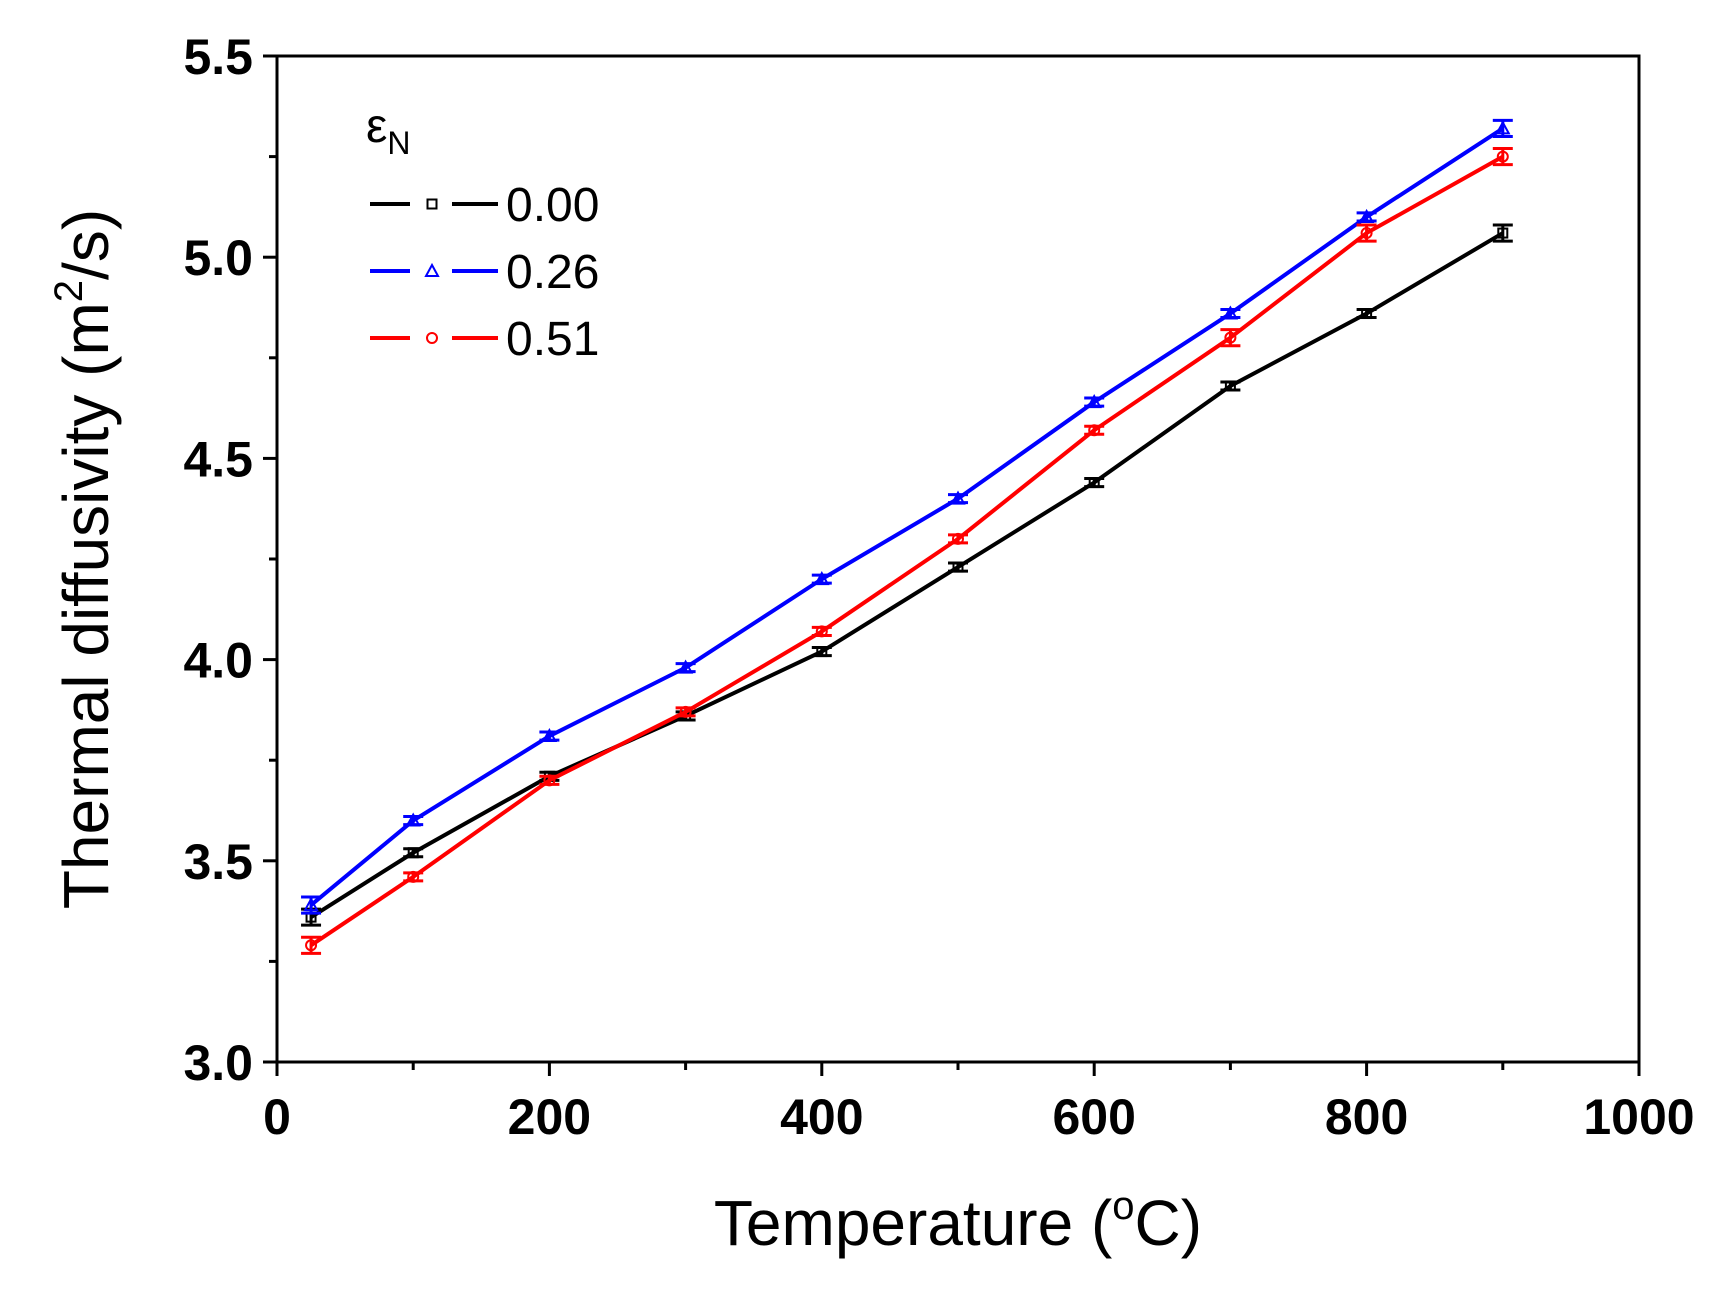 This screenshot has height=1291, width=1716. I want to click on y-tick-label-5: 5.0, so click(218, 258).